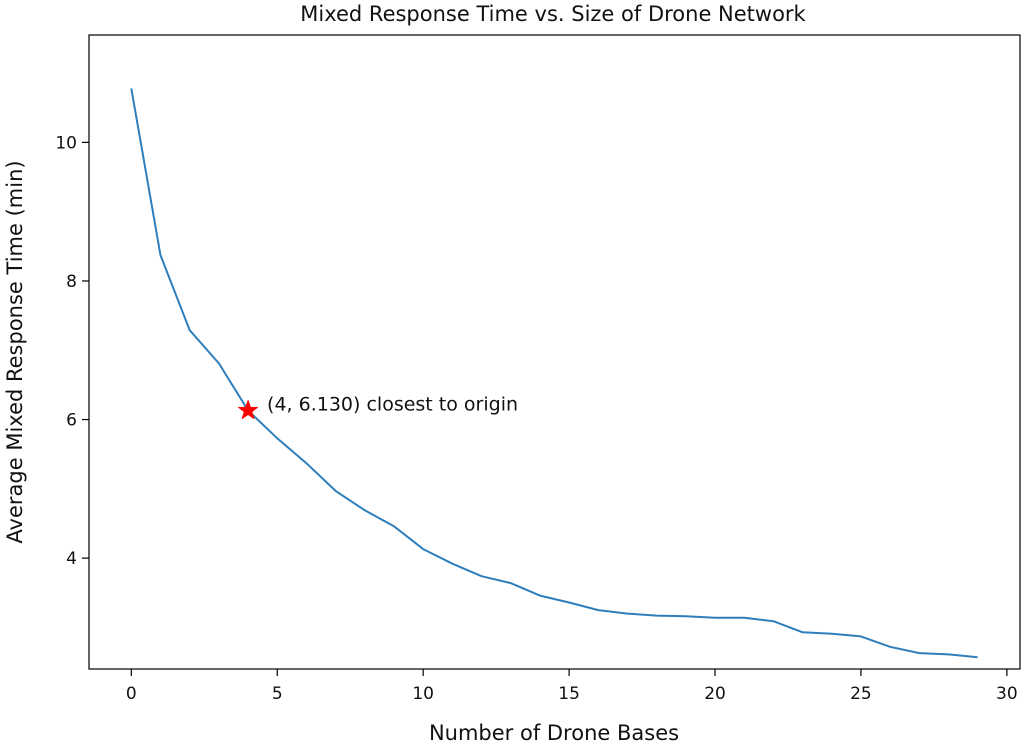  What do you see at coordinates (248, 409) in the screenshot?
I see `highlight-star-marker` at bounding box center [248, 409].